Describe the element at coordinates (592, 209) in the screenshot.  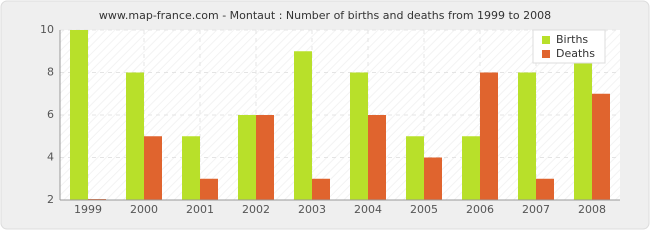
I see `x-tick-label: 2008` at that location.